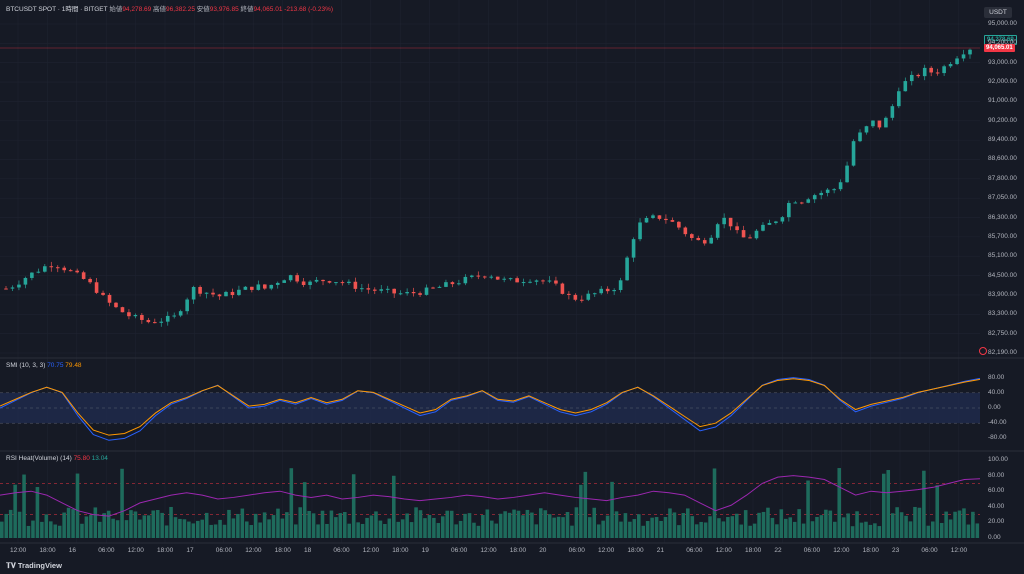 The width and height of the screenshot is (1024, 574). Describe the element at coordinates (1002, 314) in the screenshot. I see `price-tick-label: 83,300.00` at that location.